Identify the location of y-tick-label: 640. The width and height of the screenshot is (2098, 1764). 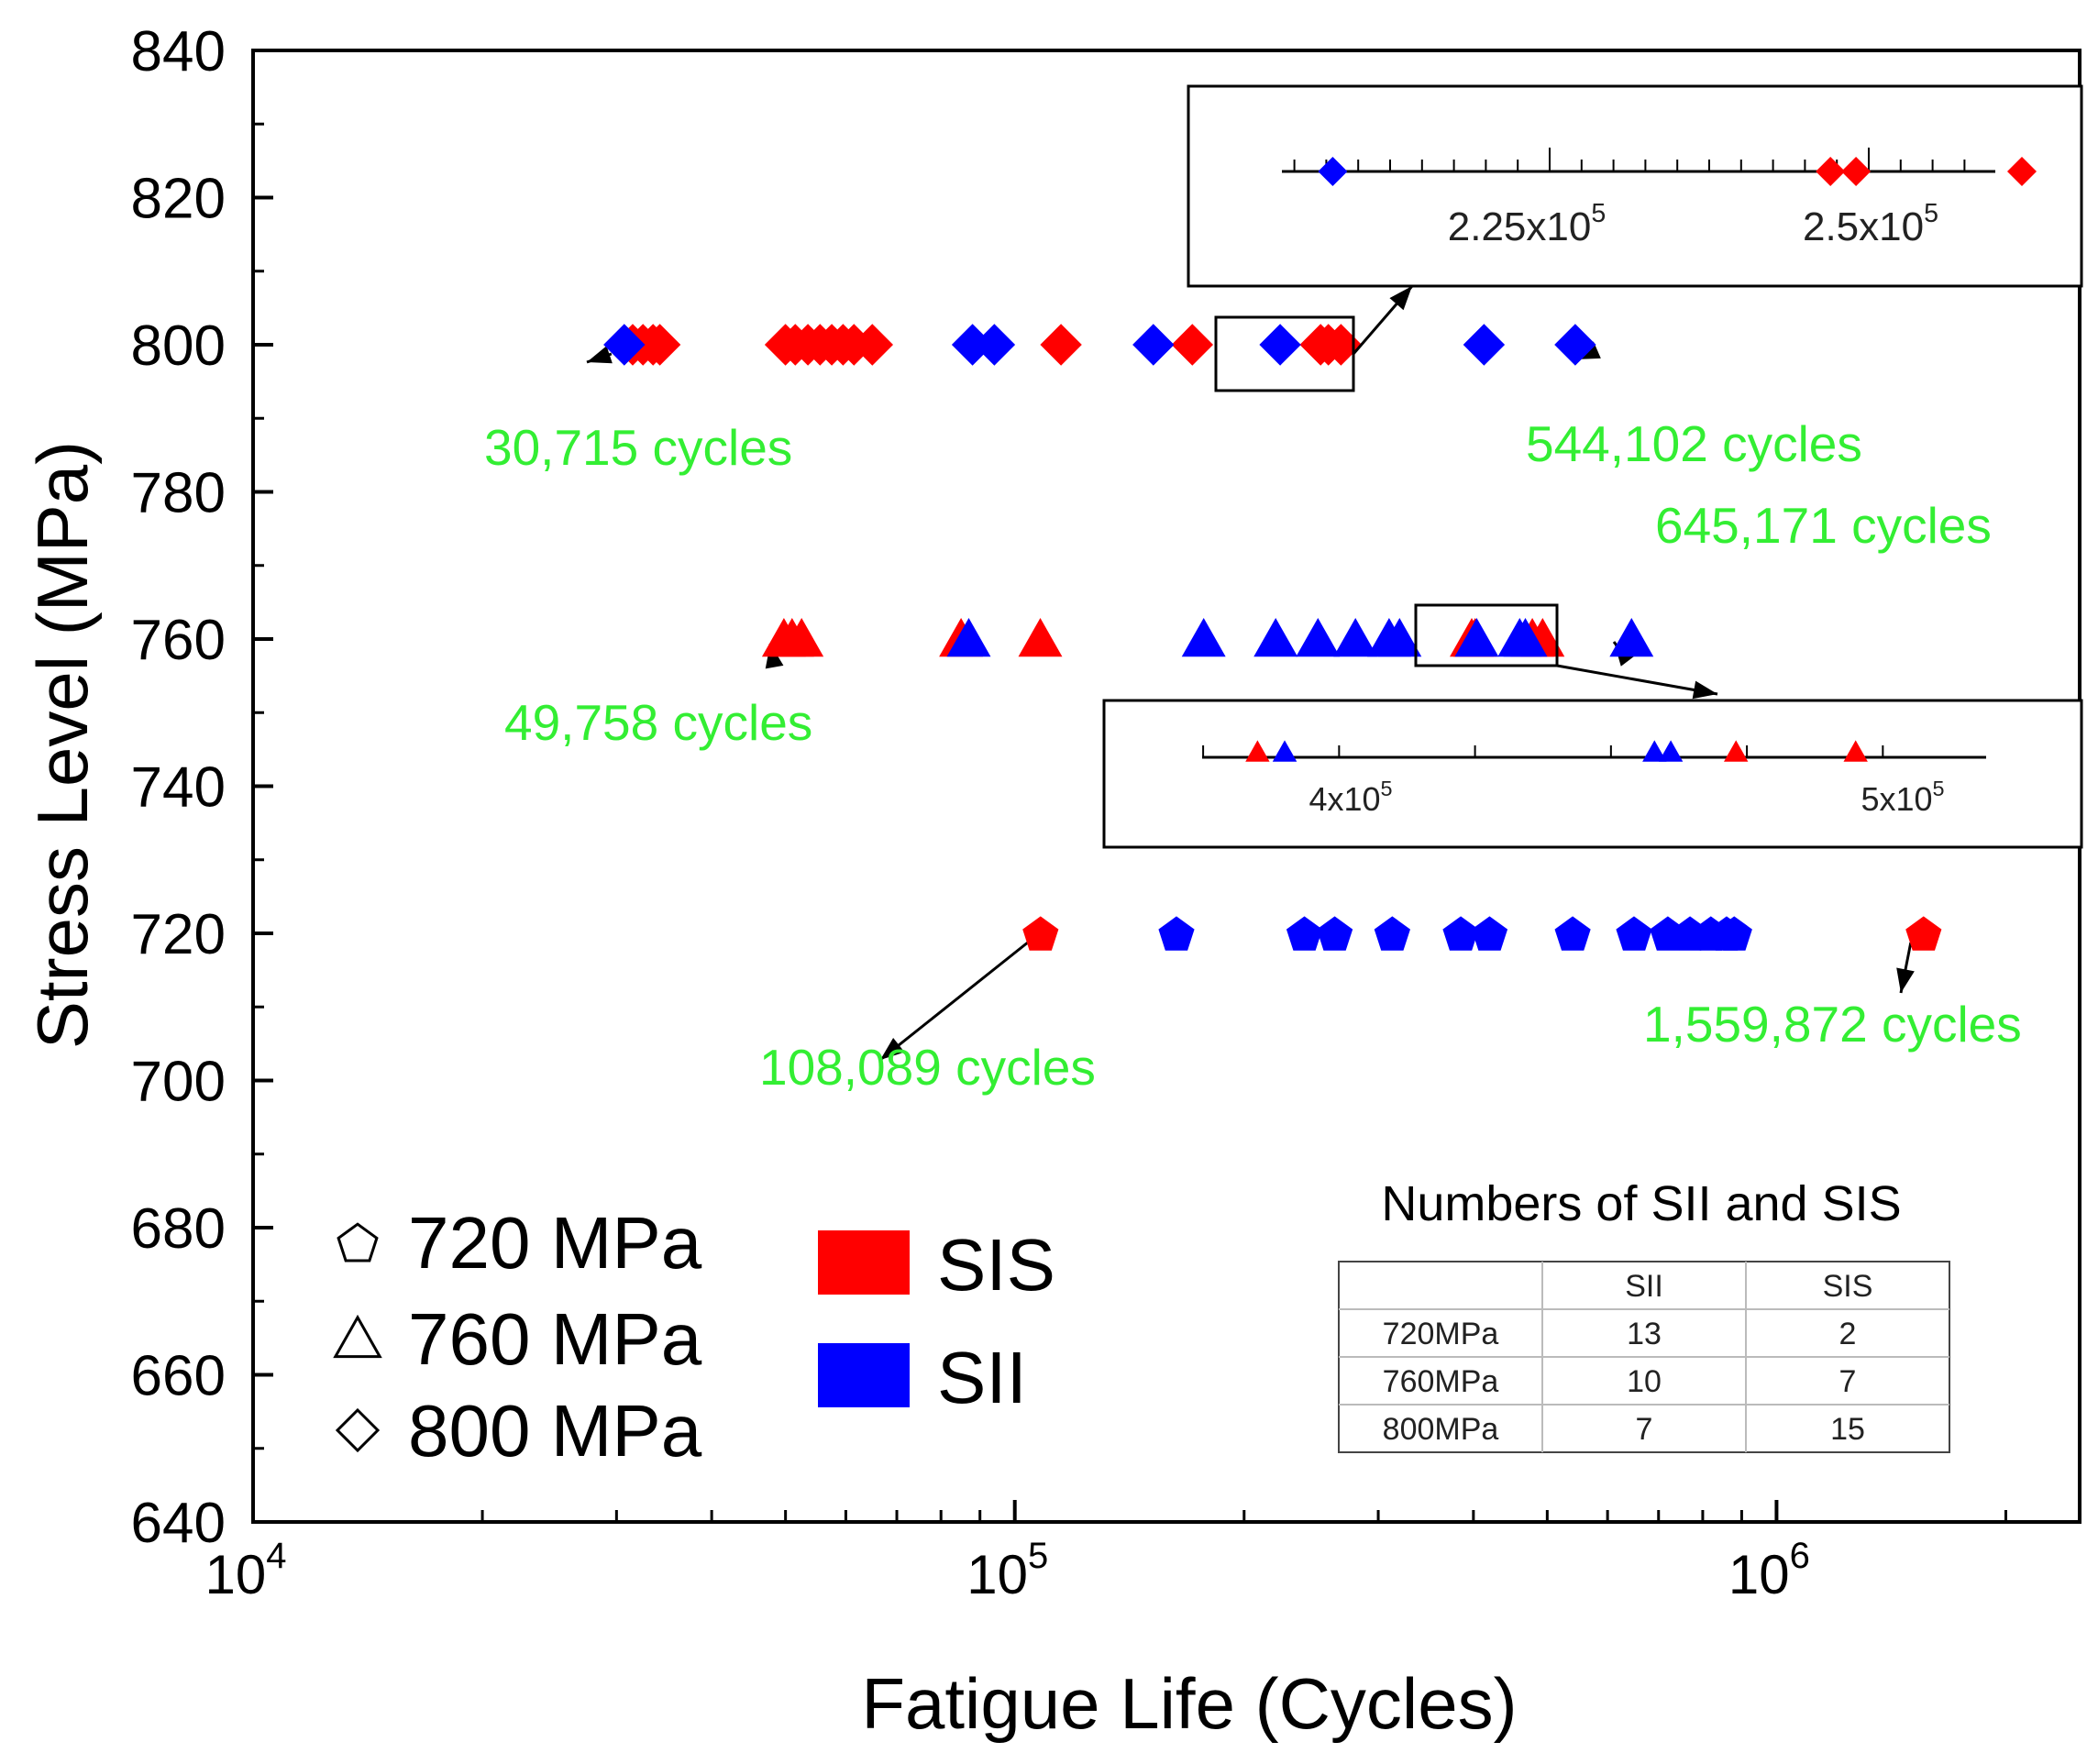
(179, 1523).